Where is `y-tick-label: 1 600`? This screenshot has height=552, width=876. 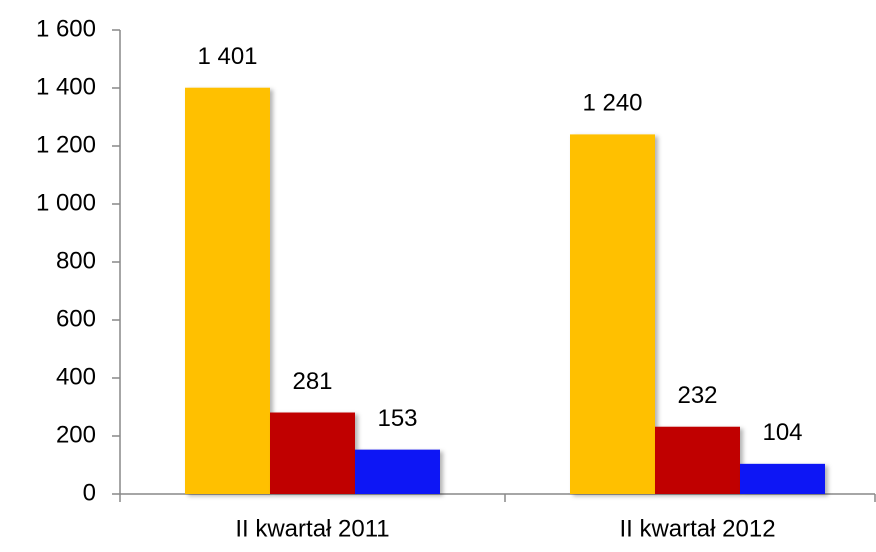
y-tick-label: 1 600 is located at coordinates (66, 28).